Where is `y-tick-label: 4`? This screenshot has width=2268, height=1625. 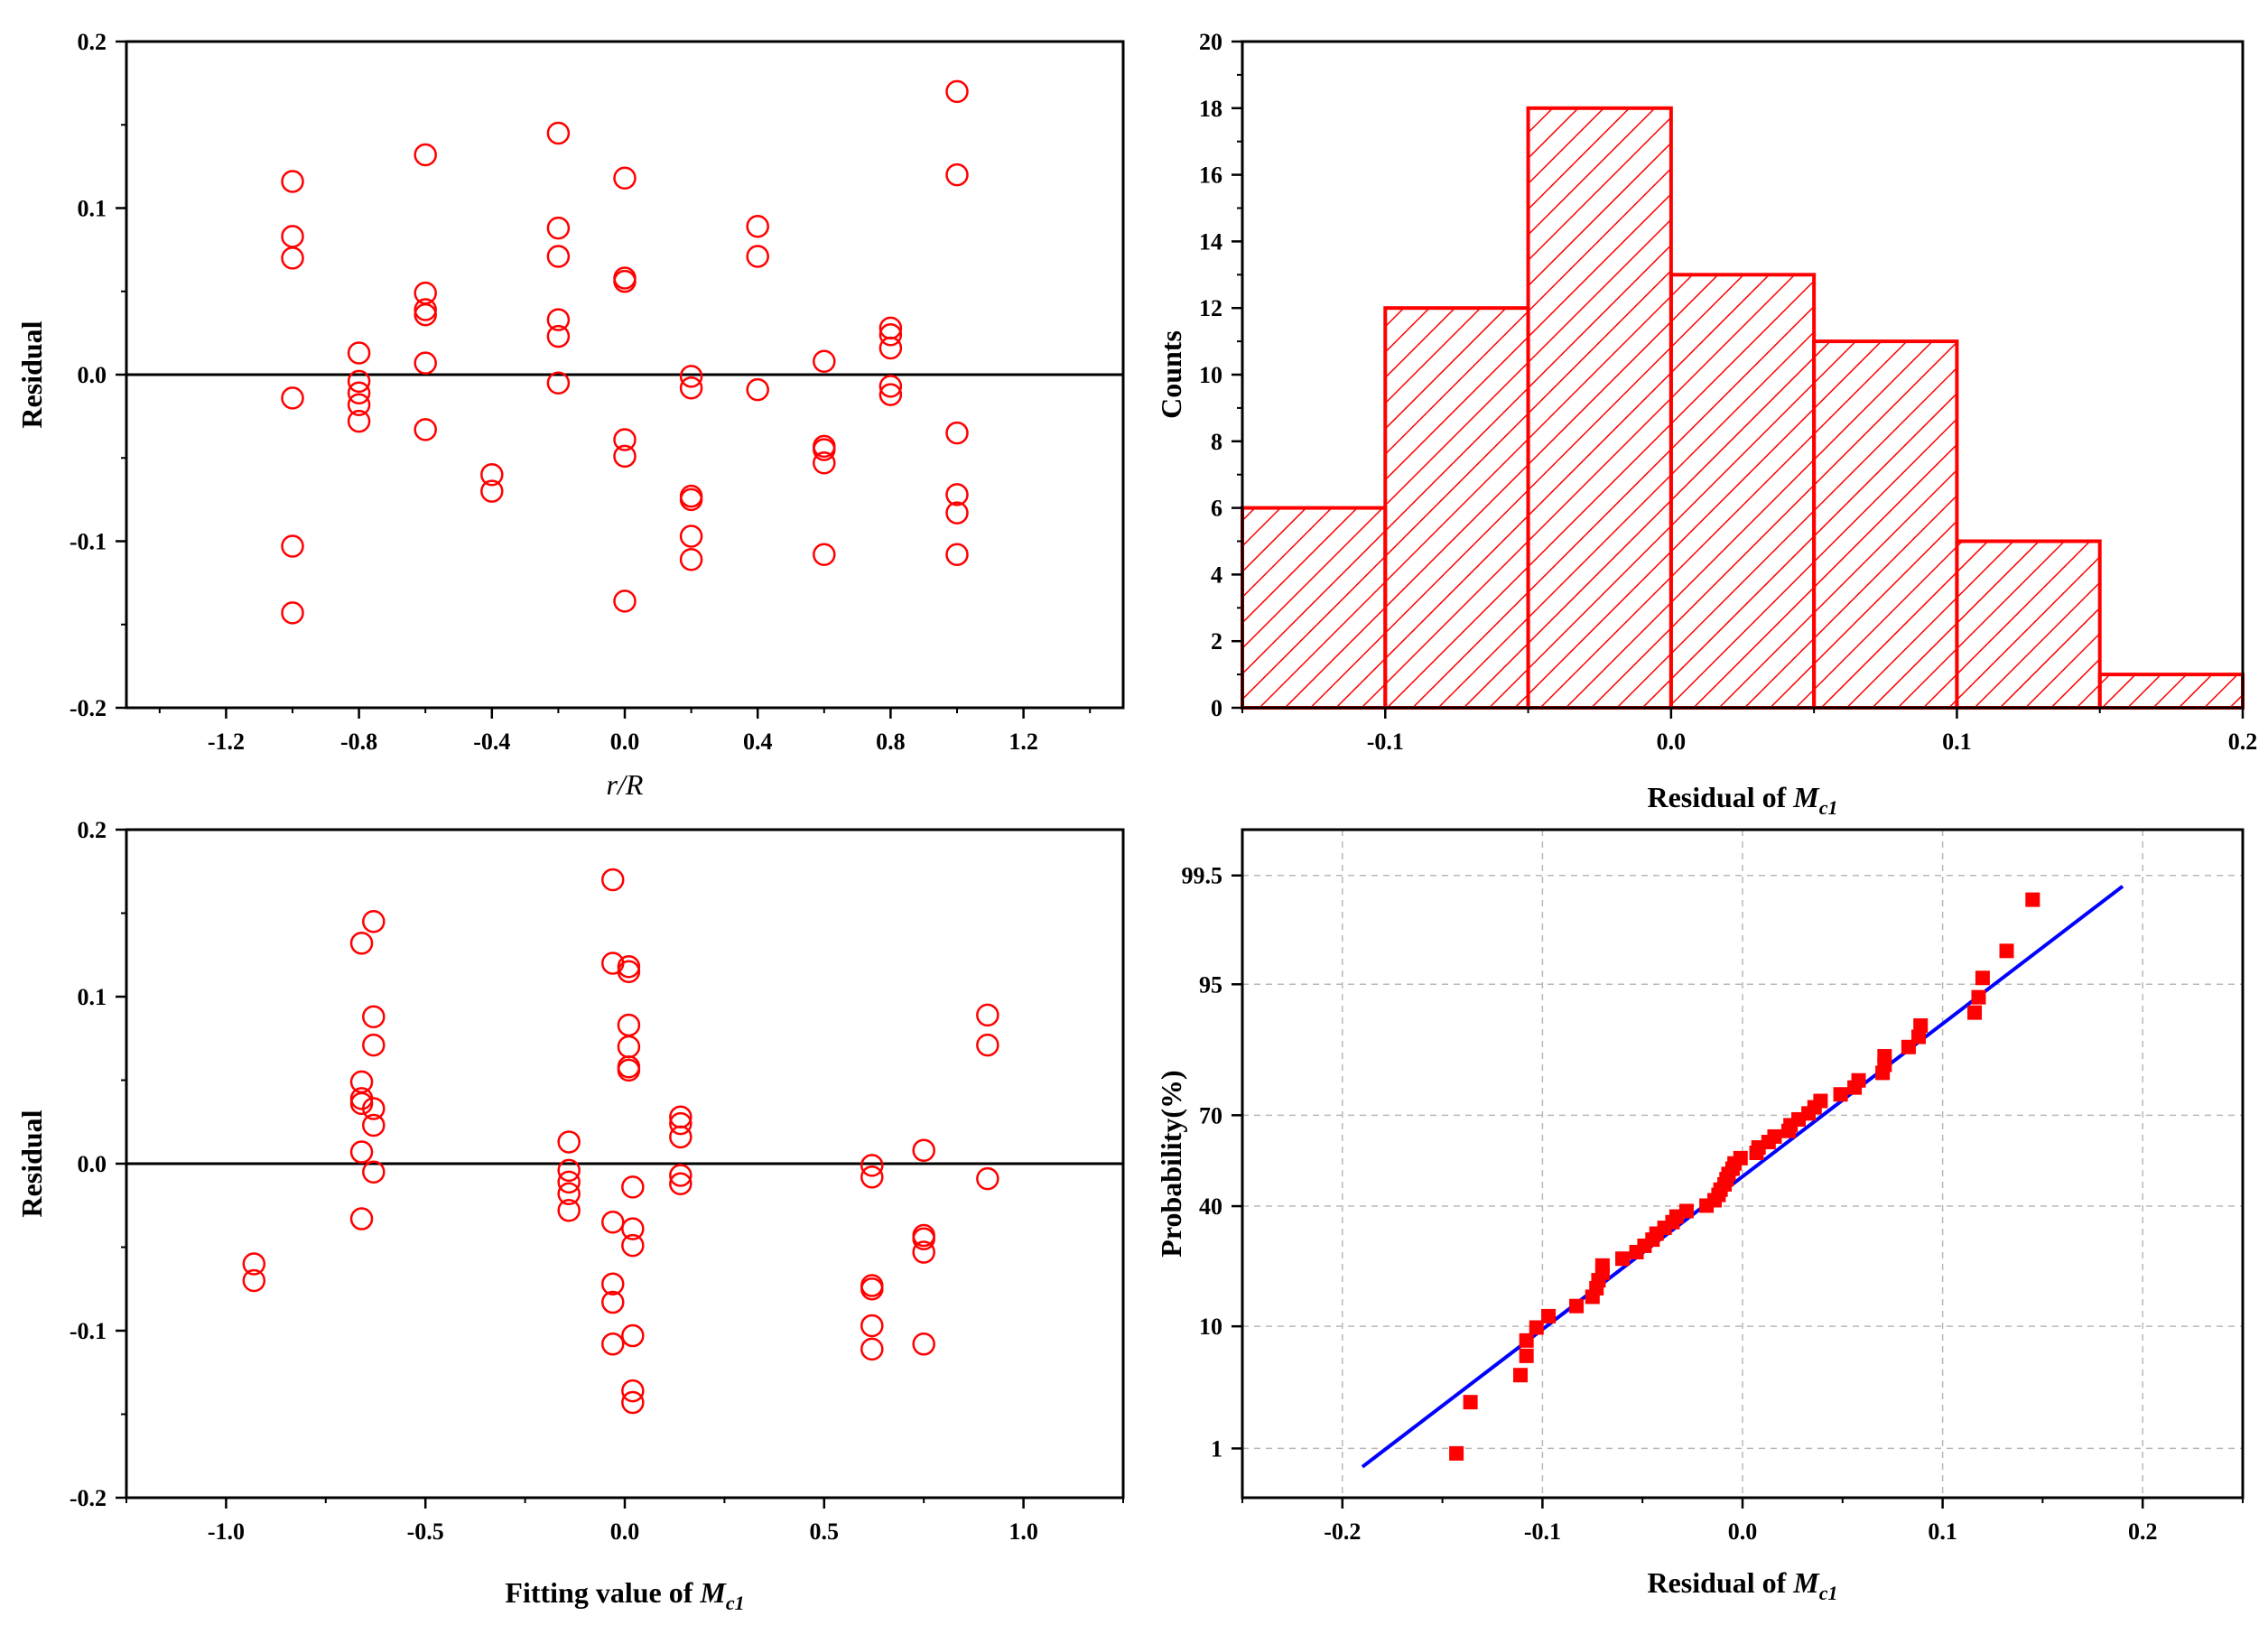
y-tick-label: 4 is located at coordinates (1216, 575).